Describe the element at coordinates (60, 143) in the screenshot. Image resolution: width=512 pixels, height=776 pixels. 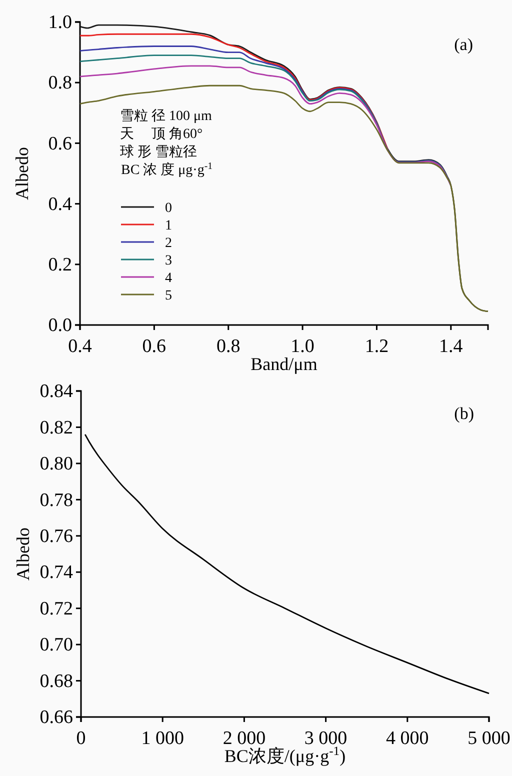
I see `y-tick-label: 0.6` at that location.